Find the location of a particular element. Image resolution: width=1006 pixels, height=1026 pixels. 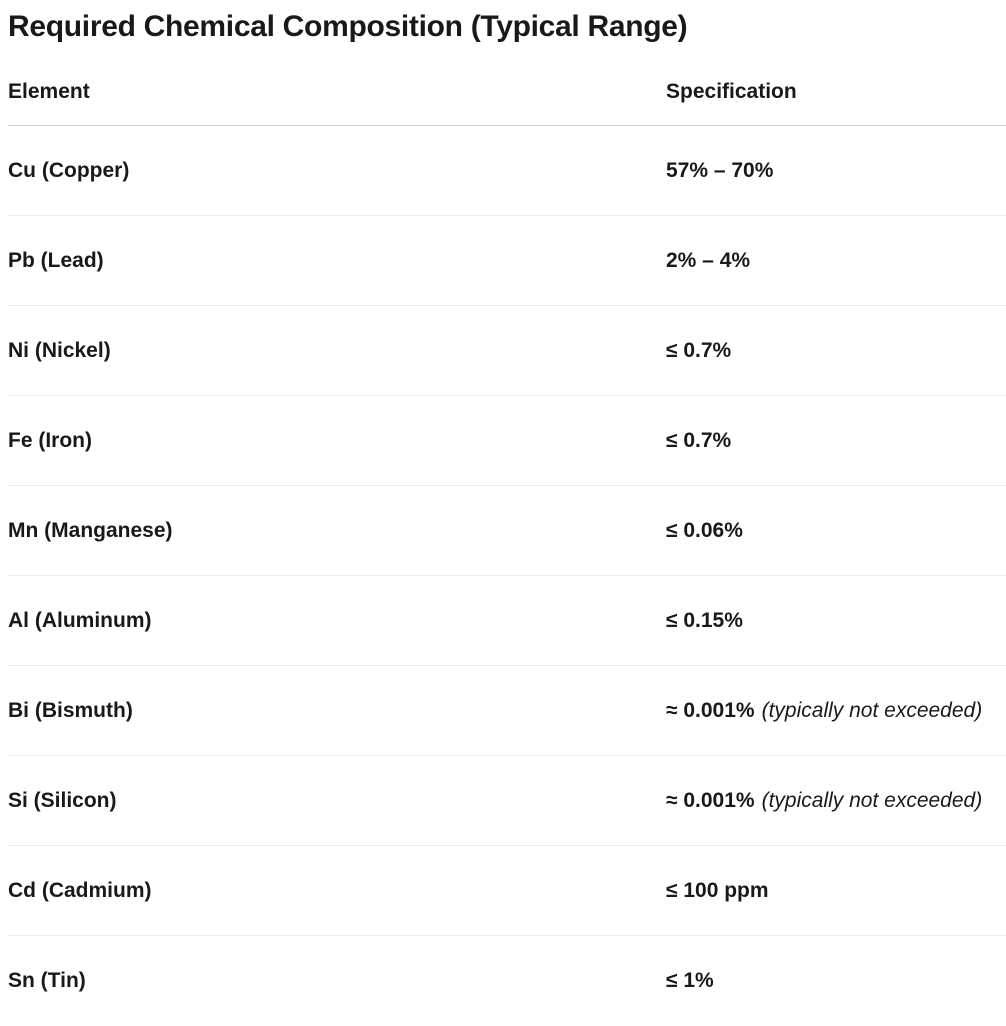

table-row: Cu (Copper) 57% – 70% is located at coordinates (507, 171).